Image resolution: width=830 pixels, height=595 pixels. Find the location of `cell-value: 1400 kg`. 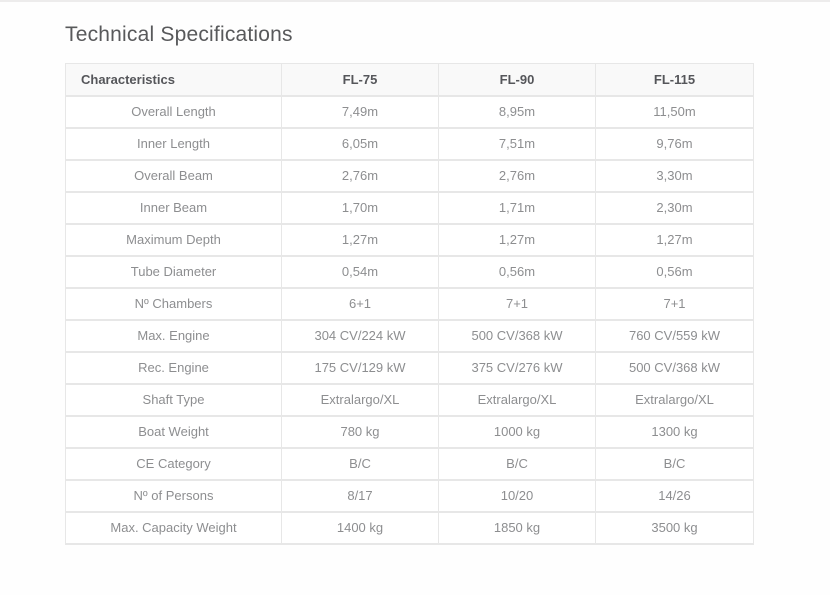

cell-value: 1400 kg is located at coordinates (360, 528).